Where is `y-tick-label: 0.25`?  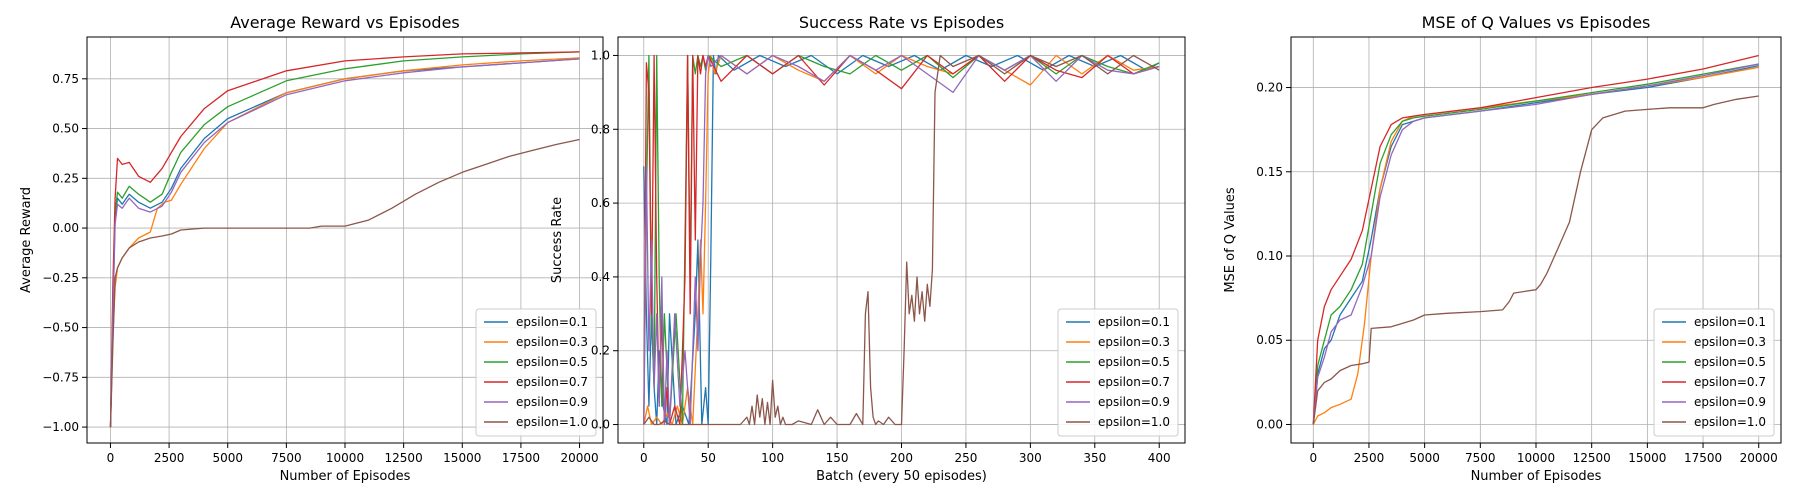
y-tick-label: 0.25 is located at coordinates (65, 178).